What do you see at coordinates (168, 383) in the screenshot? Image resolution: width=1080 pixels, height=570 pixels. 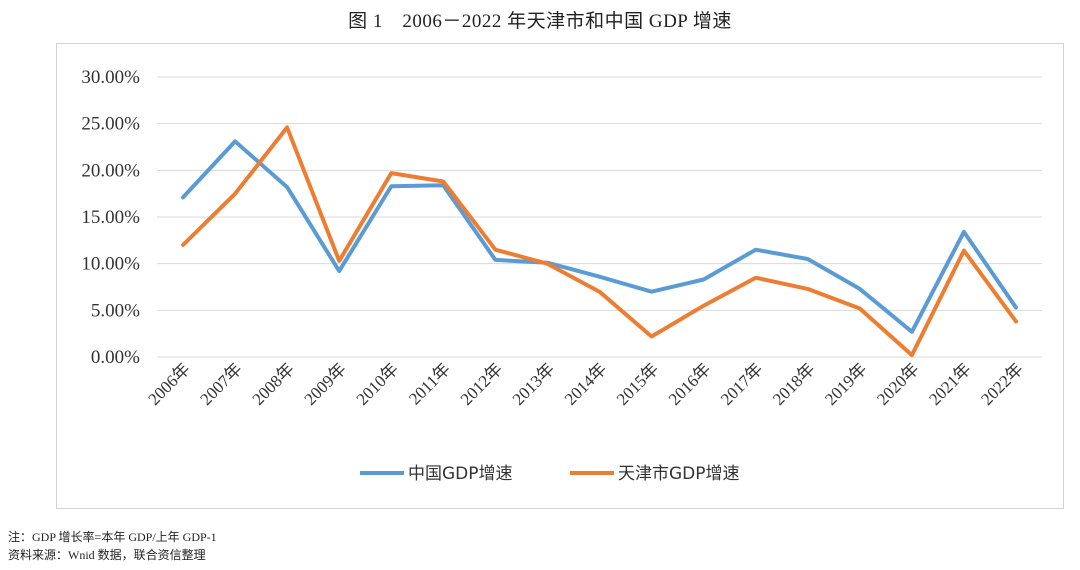 I see `x-tick-label: 2006年` at bounding box center [168, 383].